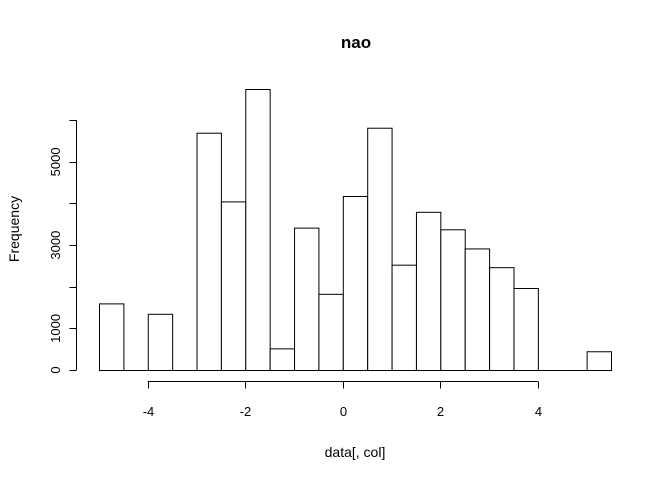  Describe the element at coordinates (440, 411) in the screenshot. I see `x-tick-label: 2` at that location.